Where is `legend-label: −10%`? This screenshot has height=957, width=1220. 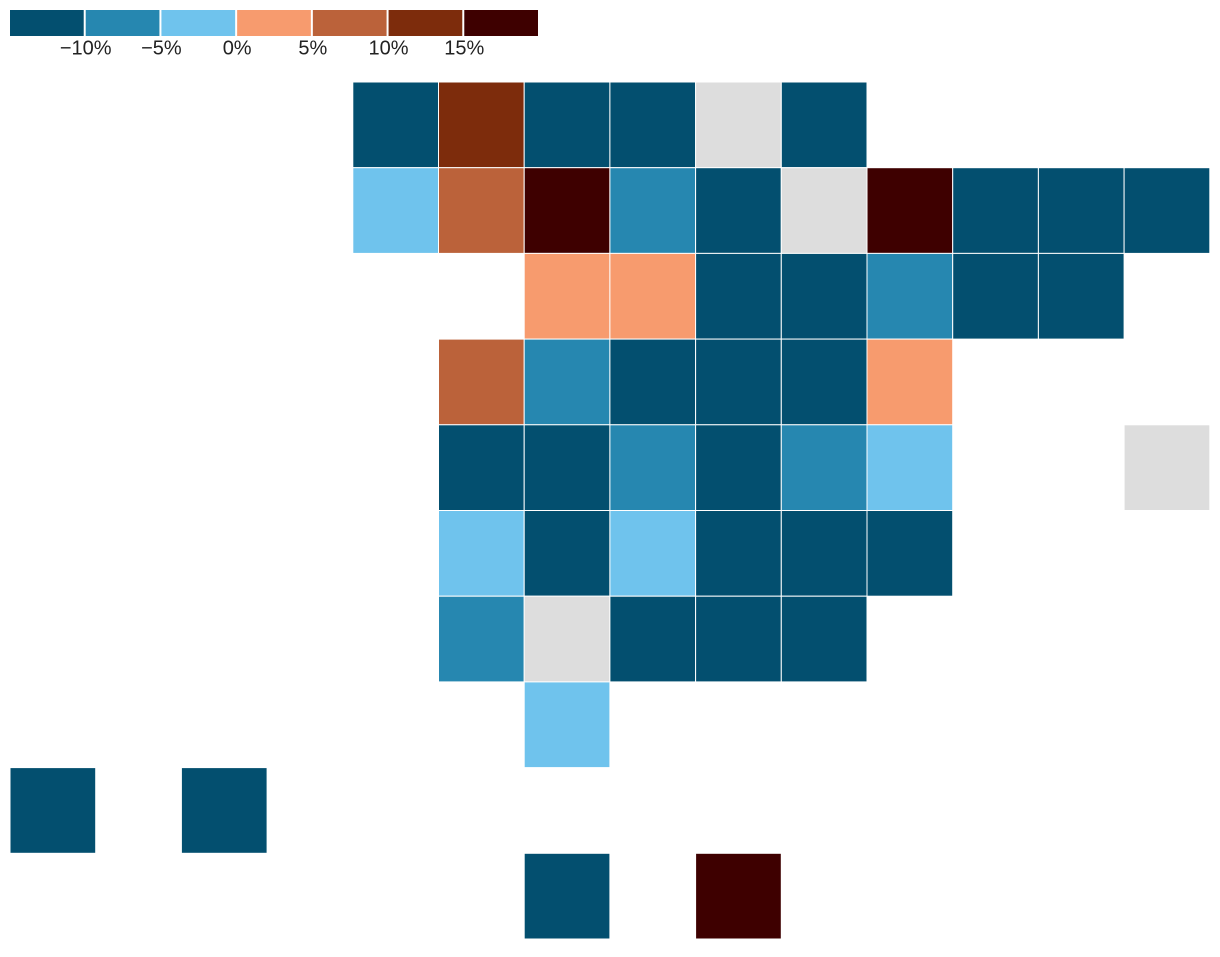
legend-label: −10% is located at coordinates (86, 48).